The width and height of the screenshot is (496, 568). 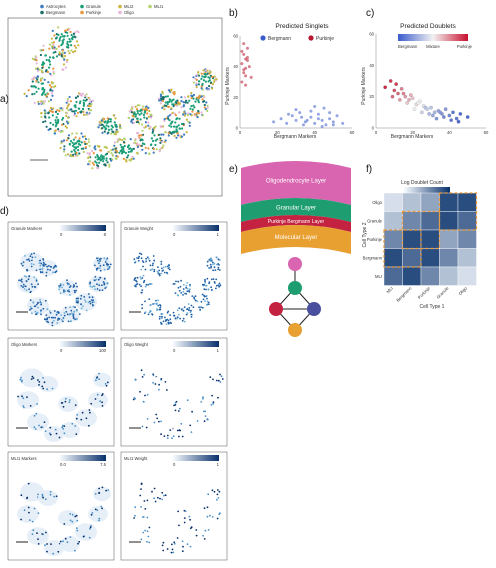 What do you see at coordinates (377, 202) in the screenshot?
I see `row-label: Oligo` at bounding box center [377, 202].